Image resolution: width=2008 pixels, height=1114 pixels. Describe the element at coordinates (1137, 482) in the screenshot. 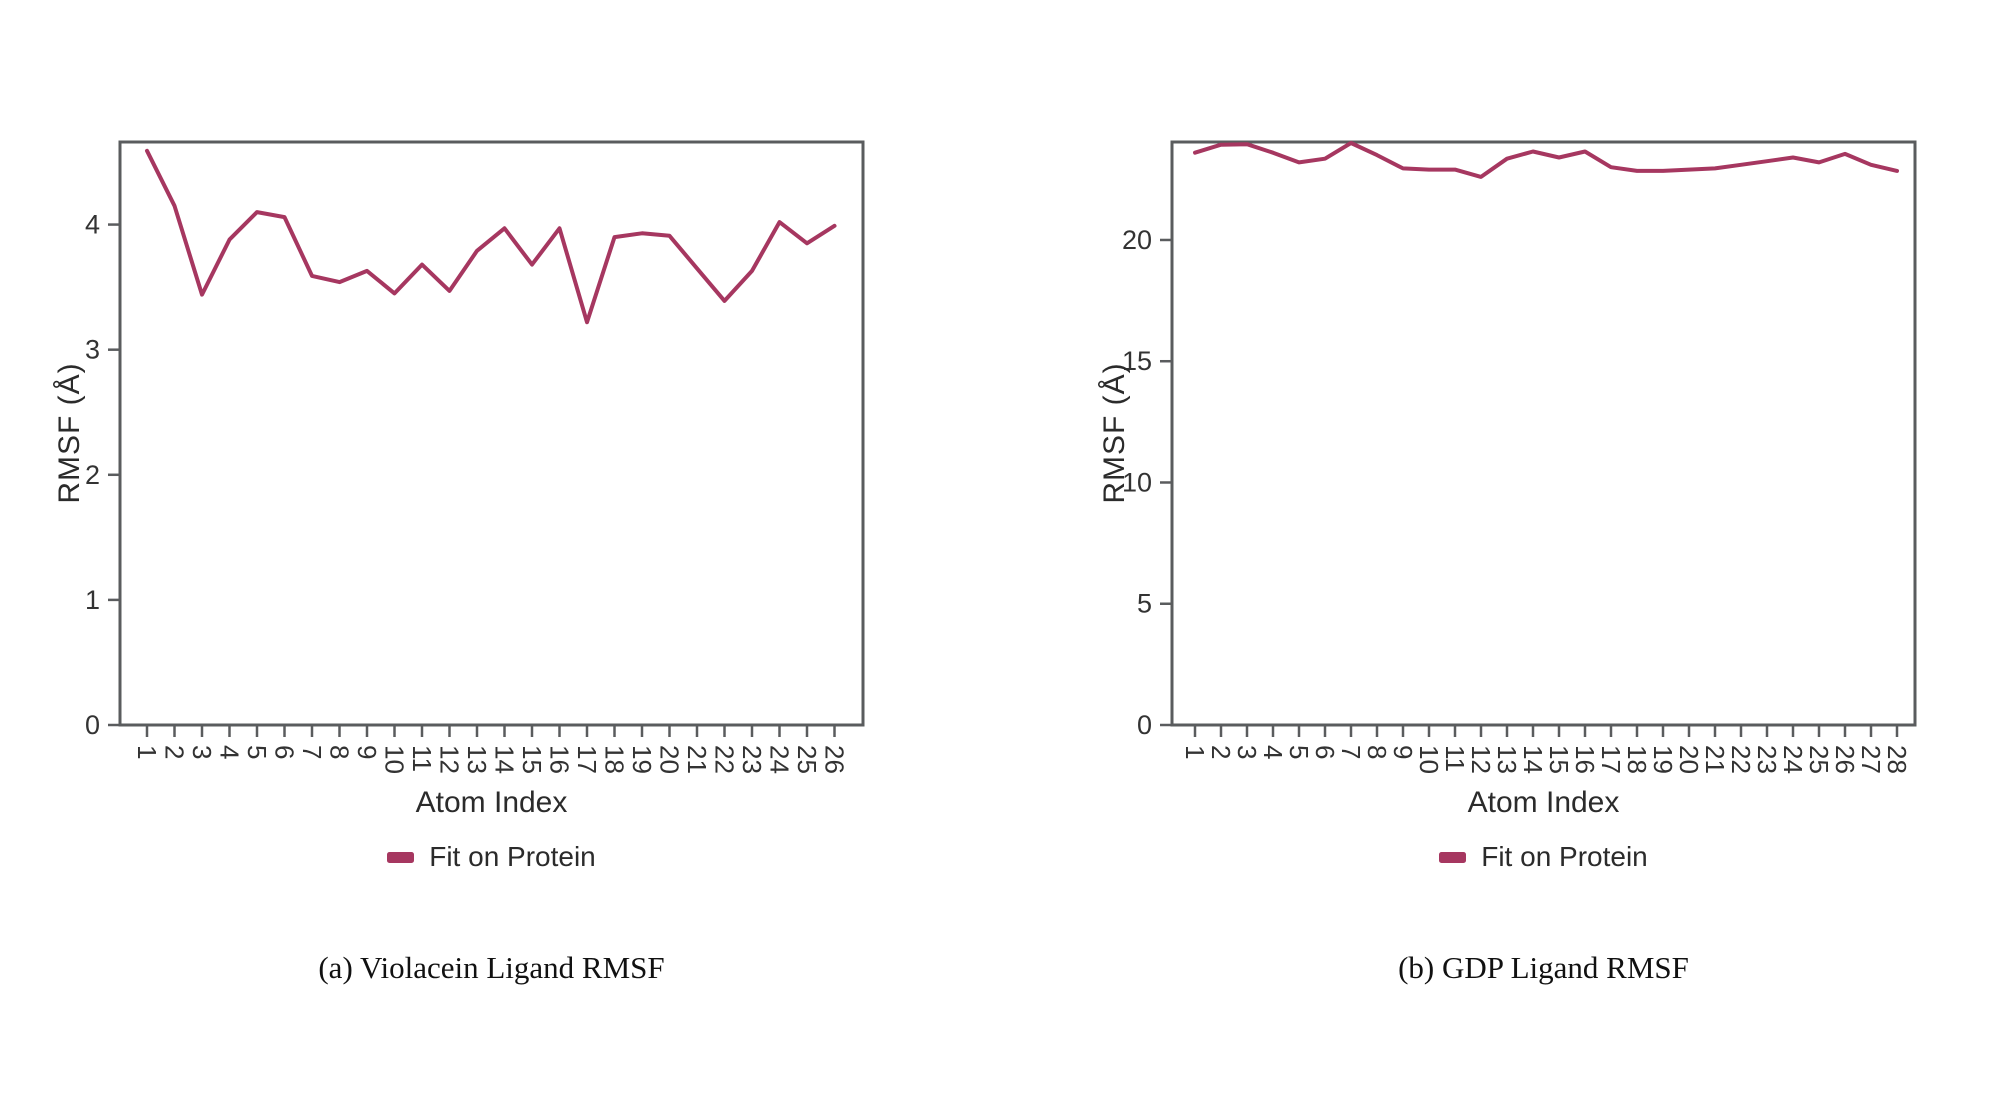

I see `y-tick-label: 10` at that location.